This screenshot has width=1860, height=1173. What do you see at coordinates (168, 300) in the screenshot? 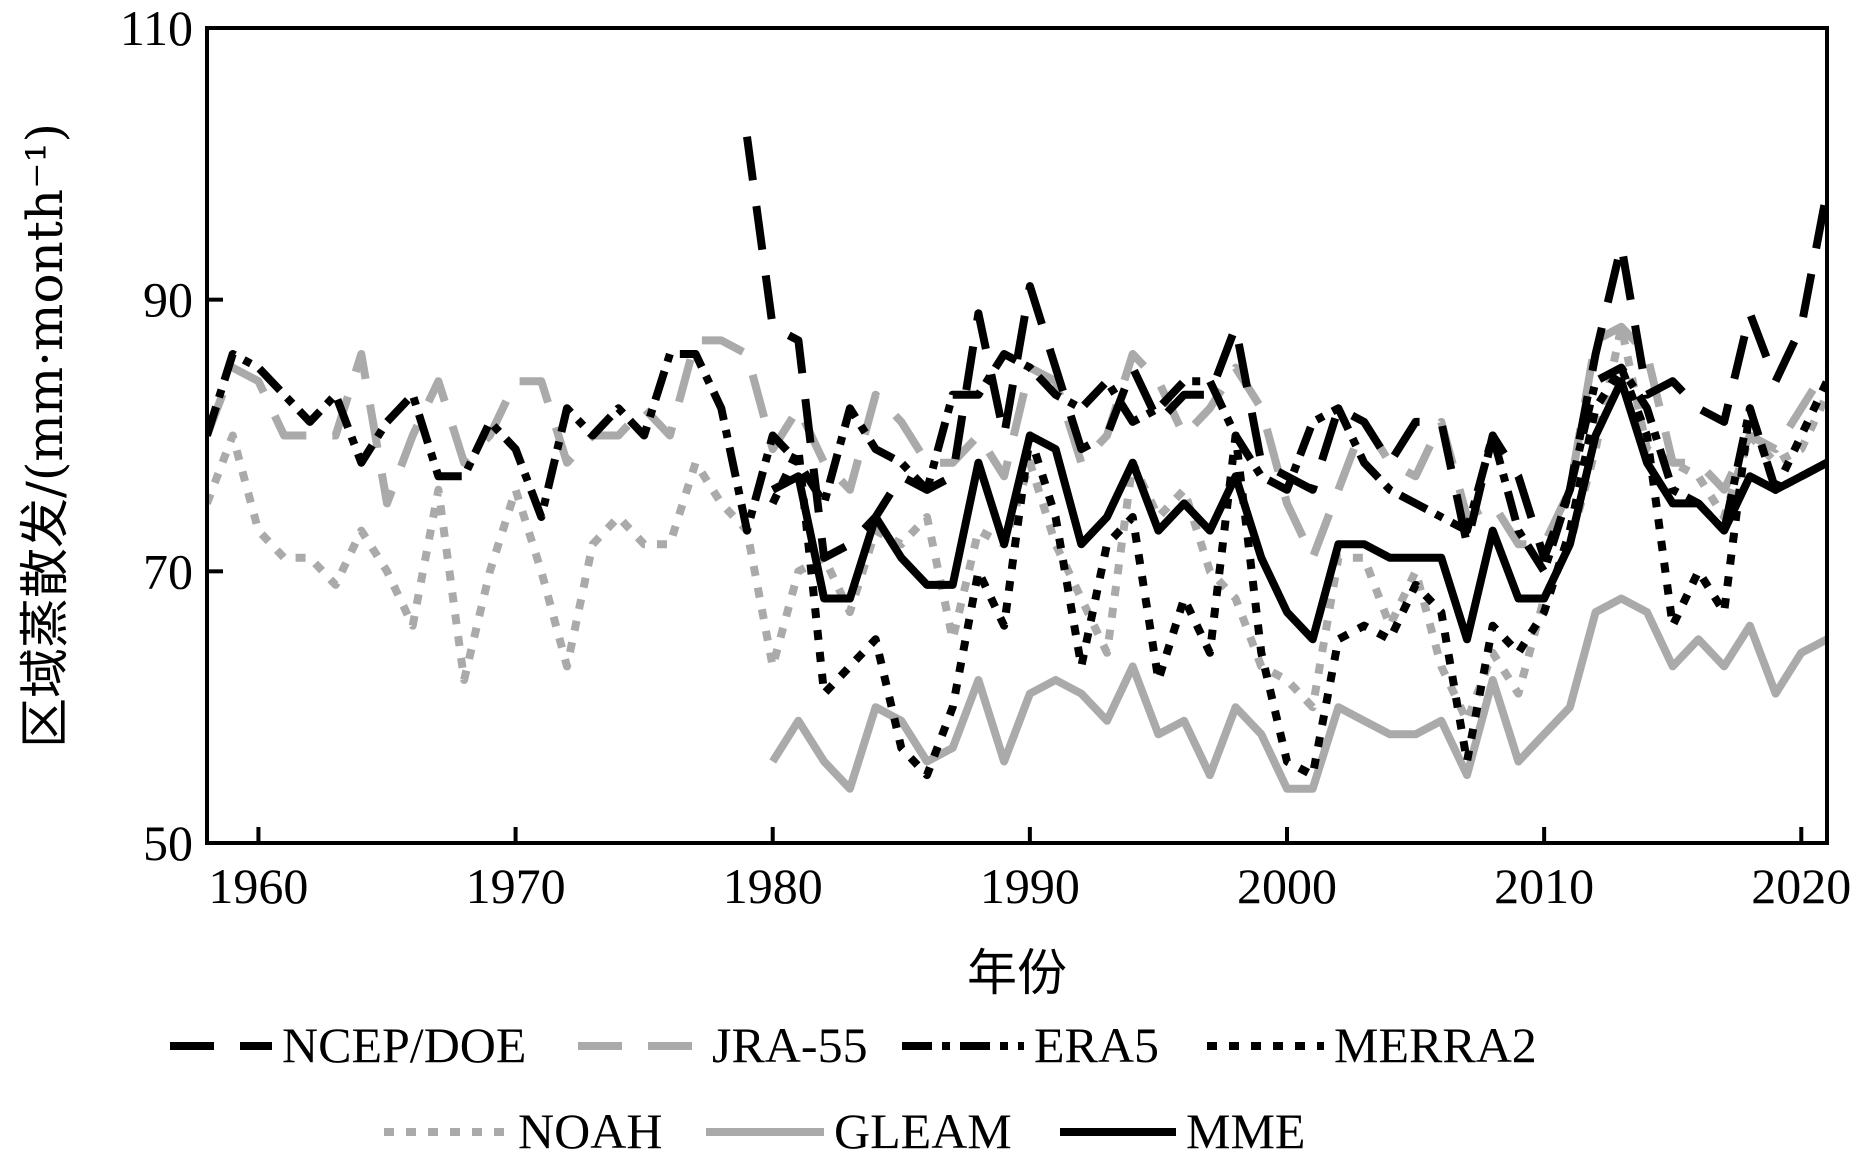
I see `y-tick-label: 90` at bounding box center [168, 300].